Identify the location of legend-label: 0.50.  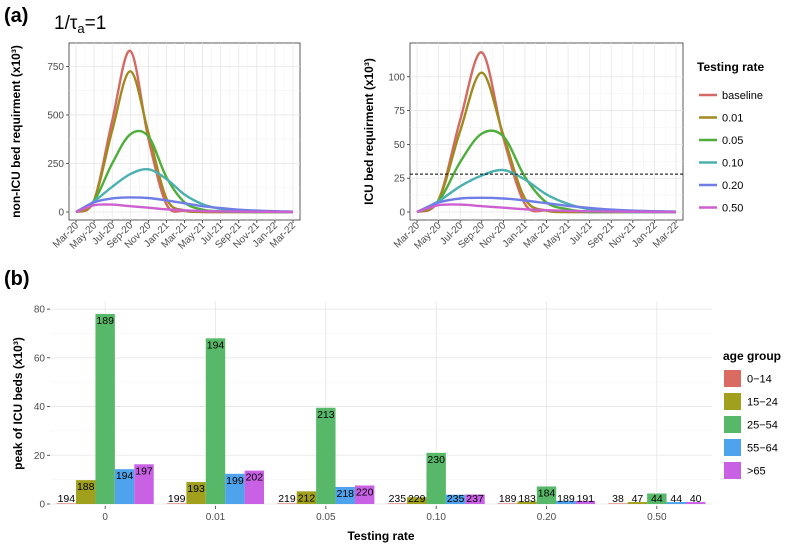
(732, 209).